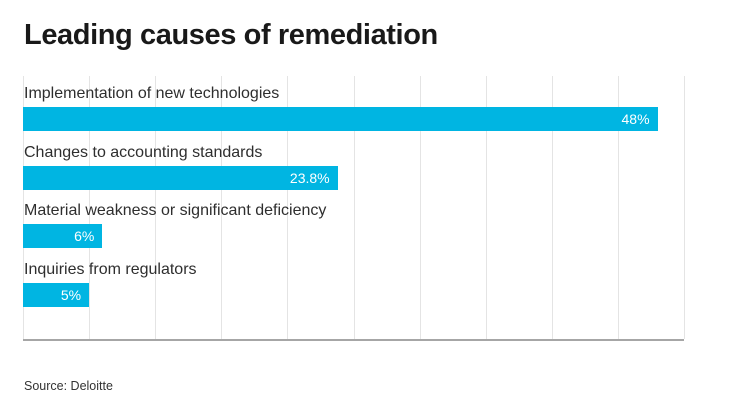 Image resolution: width=740 pixels, height=416 pixels. I want to click on bar: 48%, so click(340, 119).